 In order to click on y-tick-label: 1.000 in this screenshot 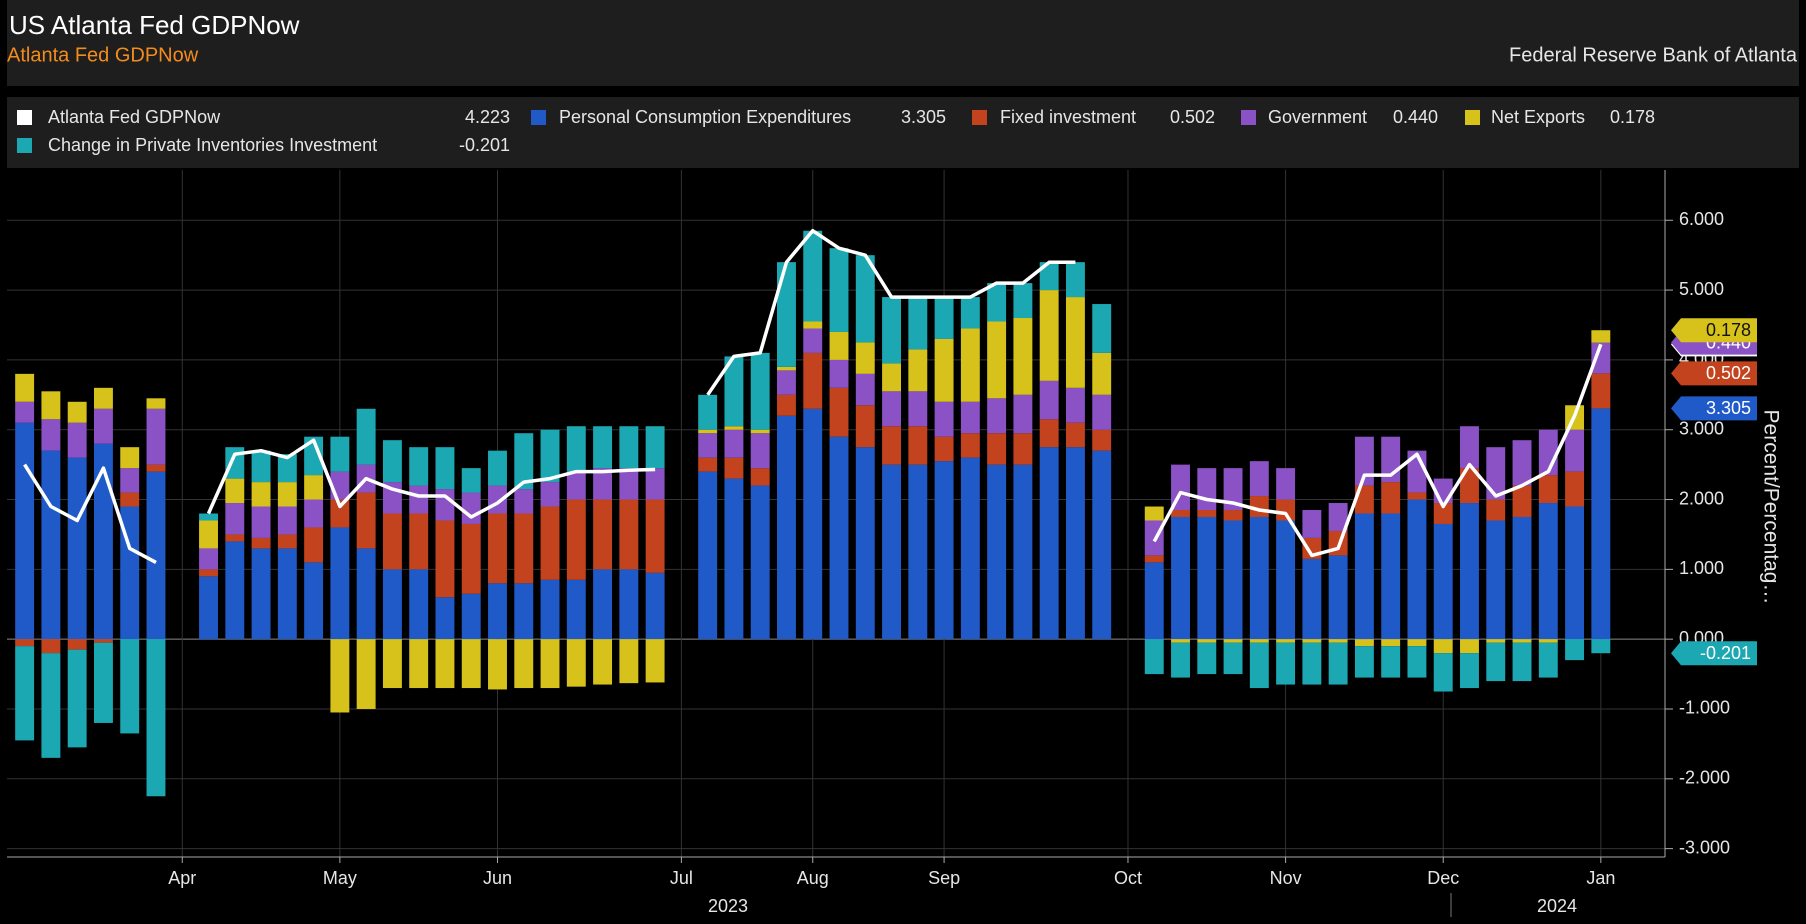, I will do `click(1701, 568)`.